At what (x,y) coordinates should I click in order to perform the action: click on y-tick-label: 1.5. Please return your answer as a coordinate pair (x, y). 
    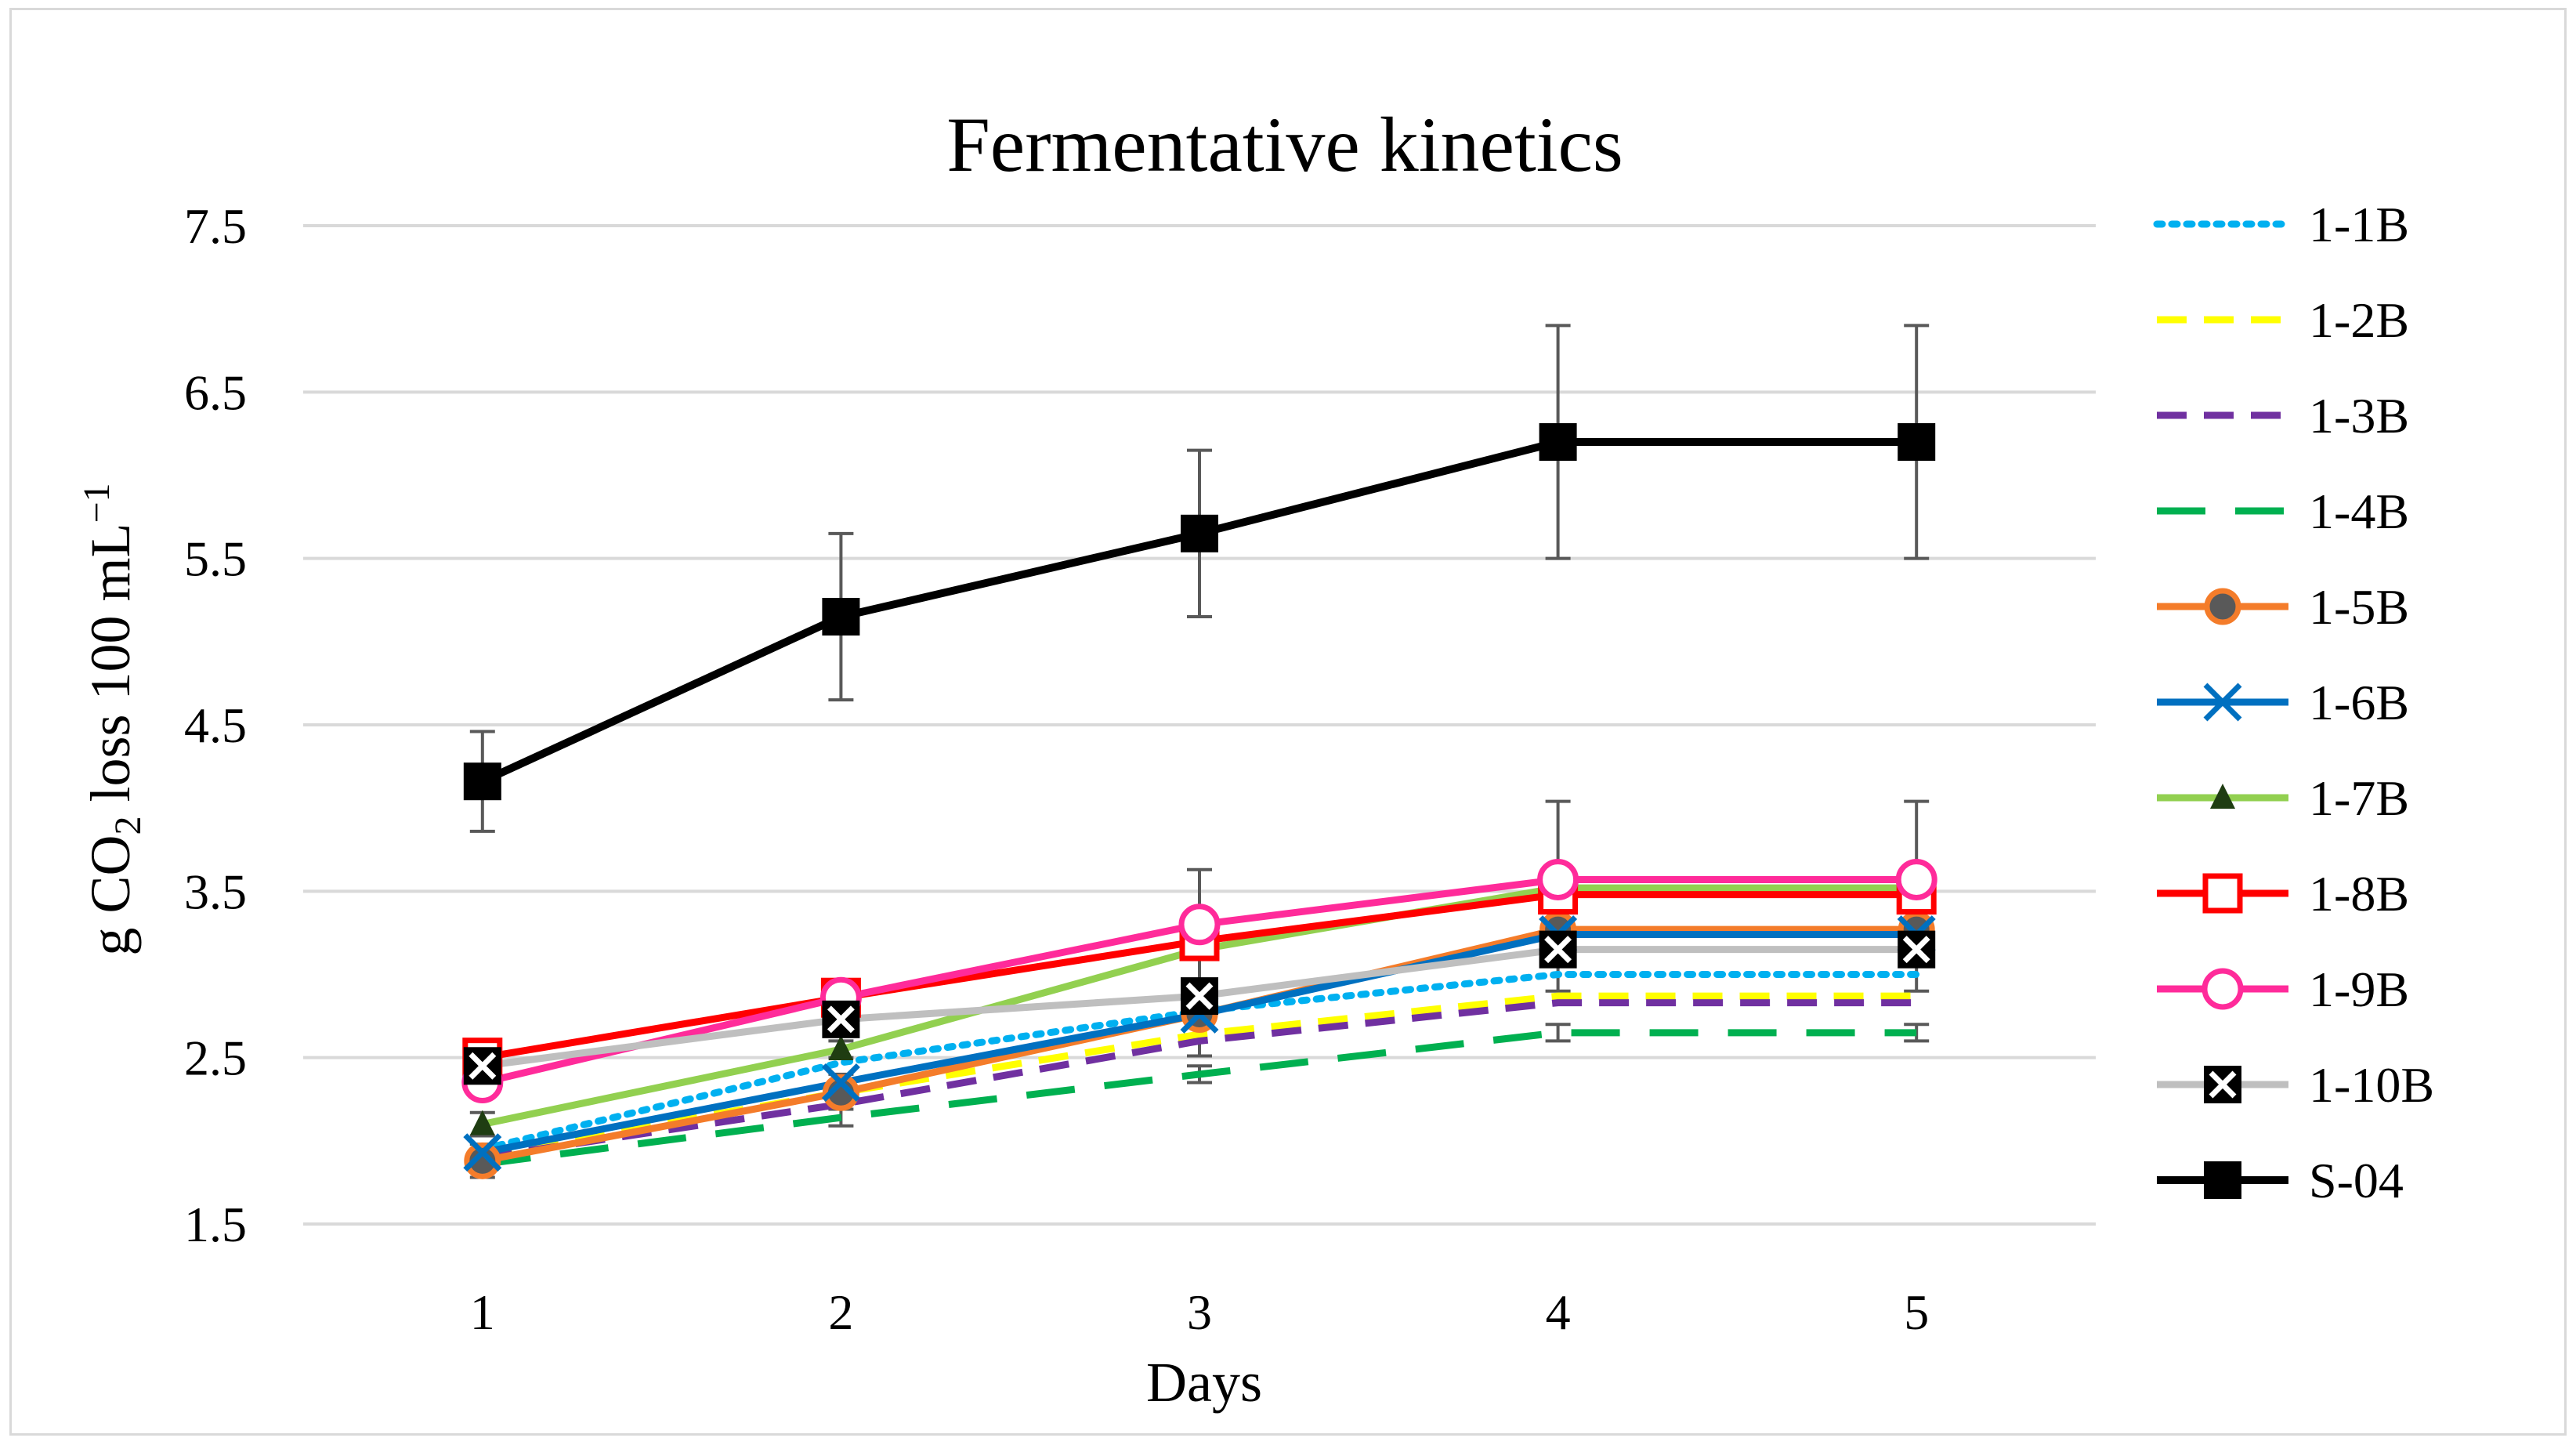
    Looking at the image, I should click on (215, 1224).